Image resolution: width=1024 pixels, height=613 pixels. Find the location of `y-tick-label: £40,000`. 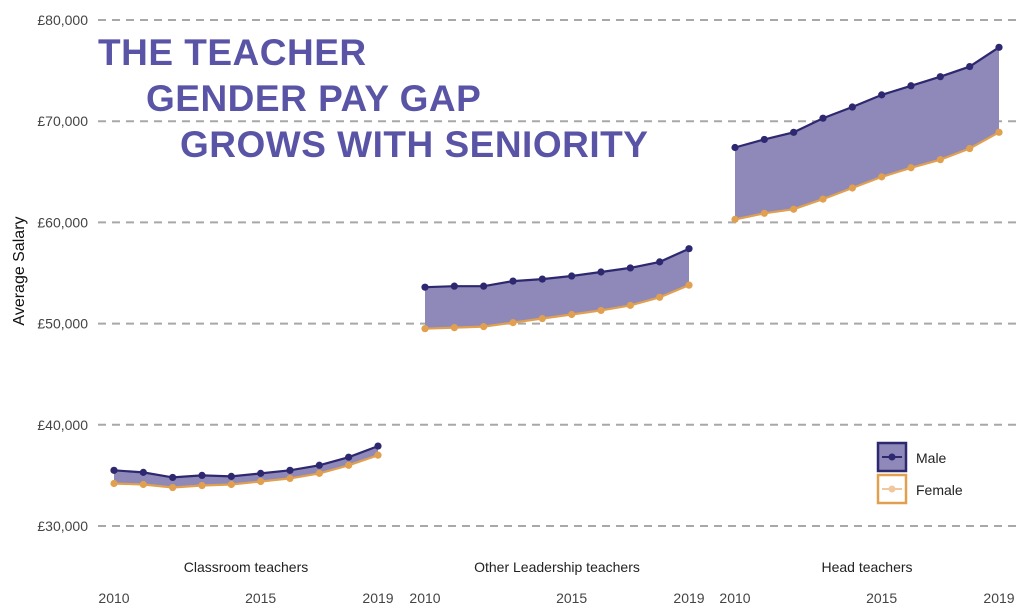

y-tick-label: £40,000 is located at coordinates (62, 425).